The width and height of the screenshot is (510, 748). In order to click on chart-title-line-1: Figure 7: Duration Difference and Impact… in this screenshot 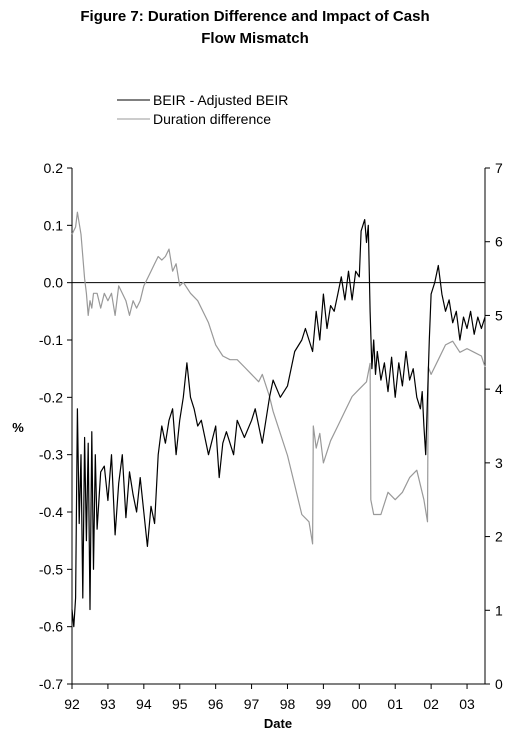, I will do `click(255, 16)`.